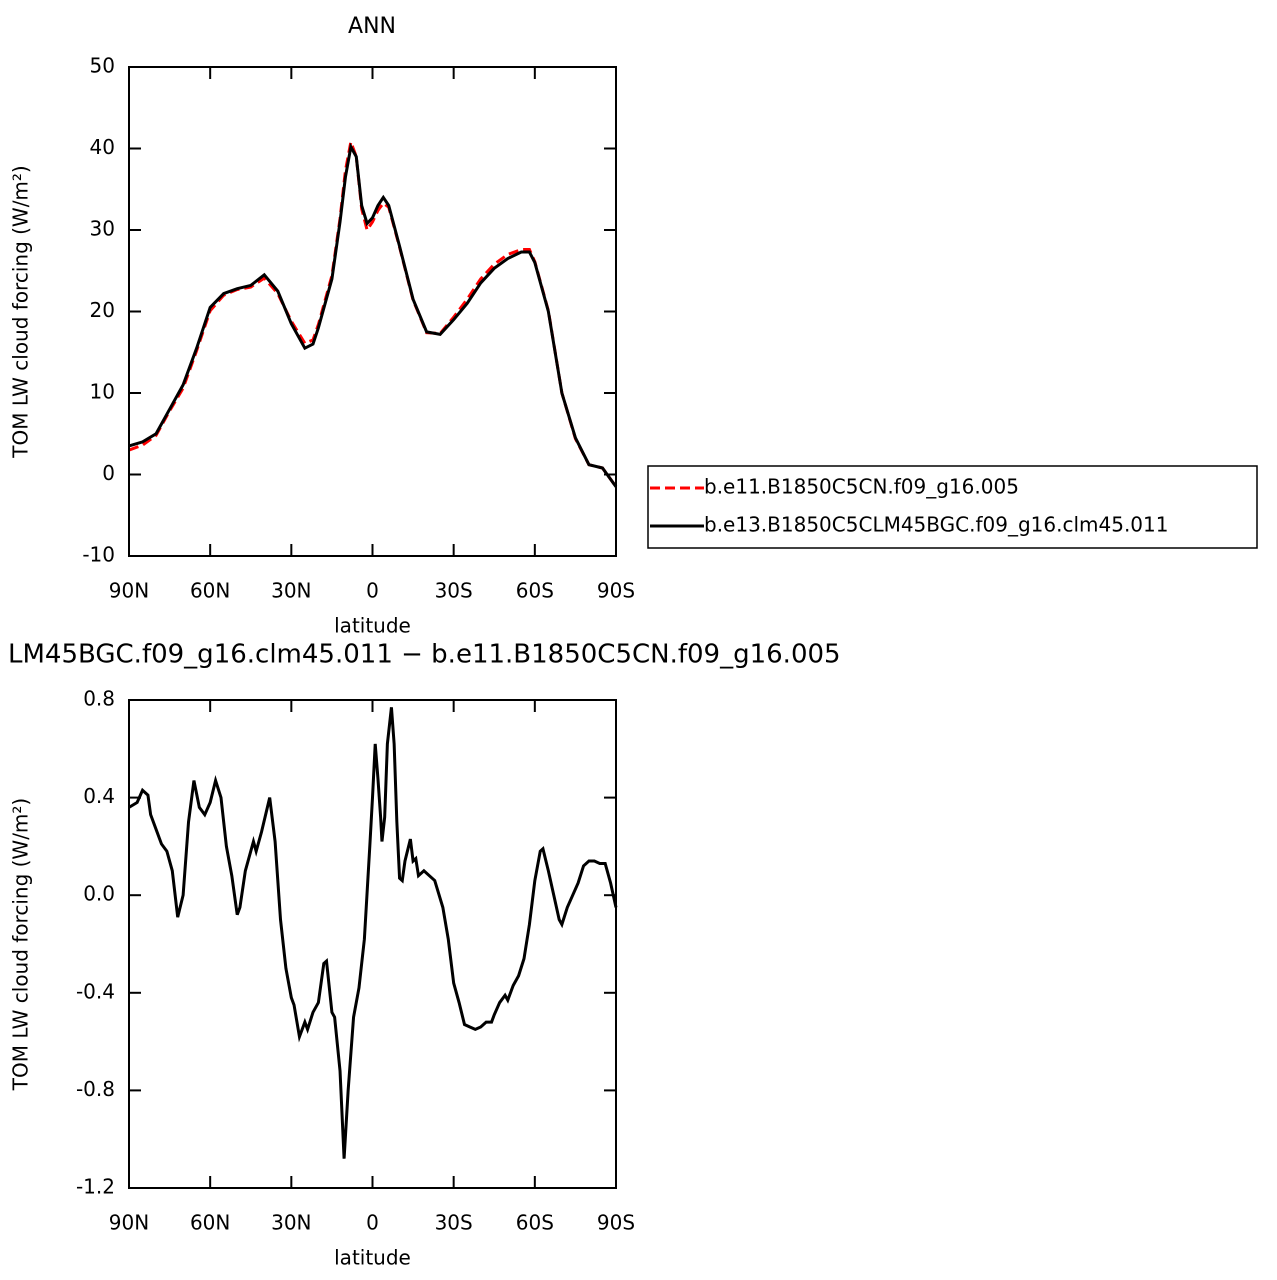  What do you see at coordinates (102, 229) in the screenshot?
I see `y-tick-label: 30` at bounding box center [102, 229].